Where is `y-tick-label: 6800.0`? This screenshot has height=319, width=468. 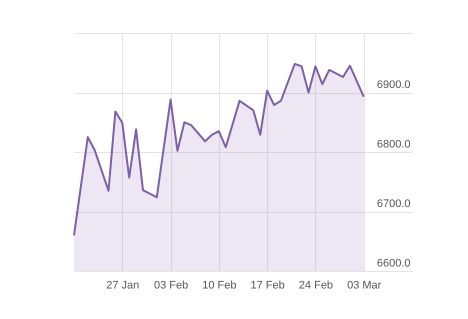
y-tick-label: 6800.0 is located at coordinates (393, 144).